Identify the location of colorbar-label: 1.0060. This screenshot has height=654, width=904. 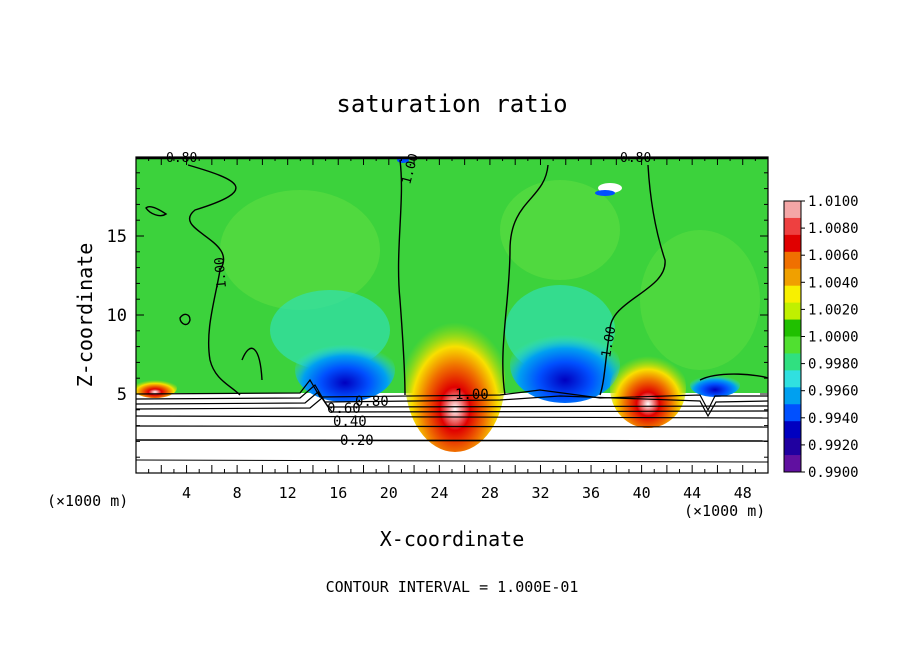
(833, 256).